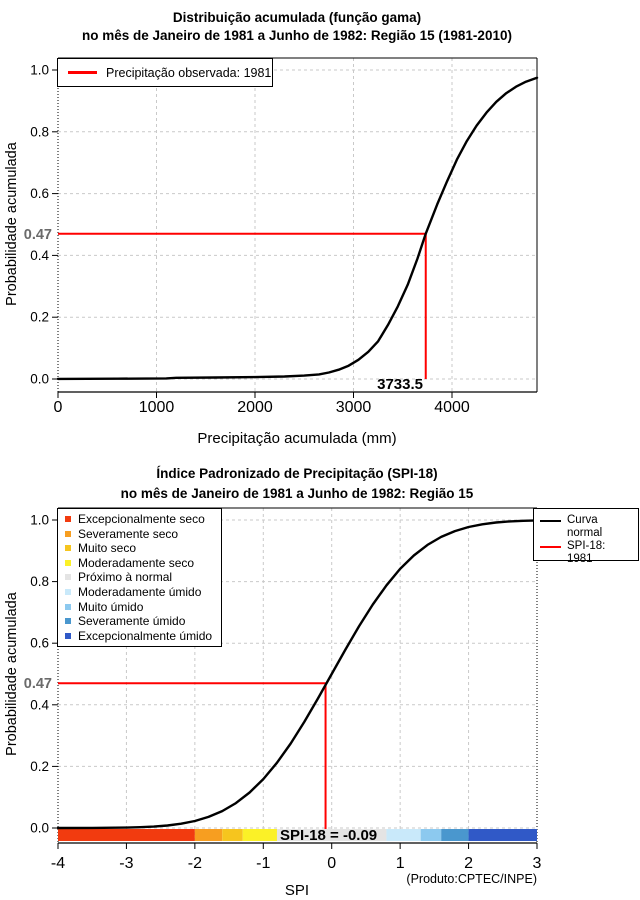 This screenshot has width=640, height=900. I want to click on legend-item-moderadamente-seco: Moderadamente seco, so click(141, 562).